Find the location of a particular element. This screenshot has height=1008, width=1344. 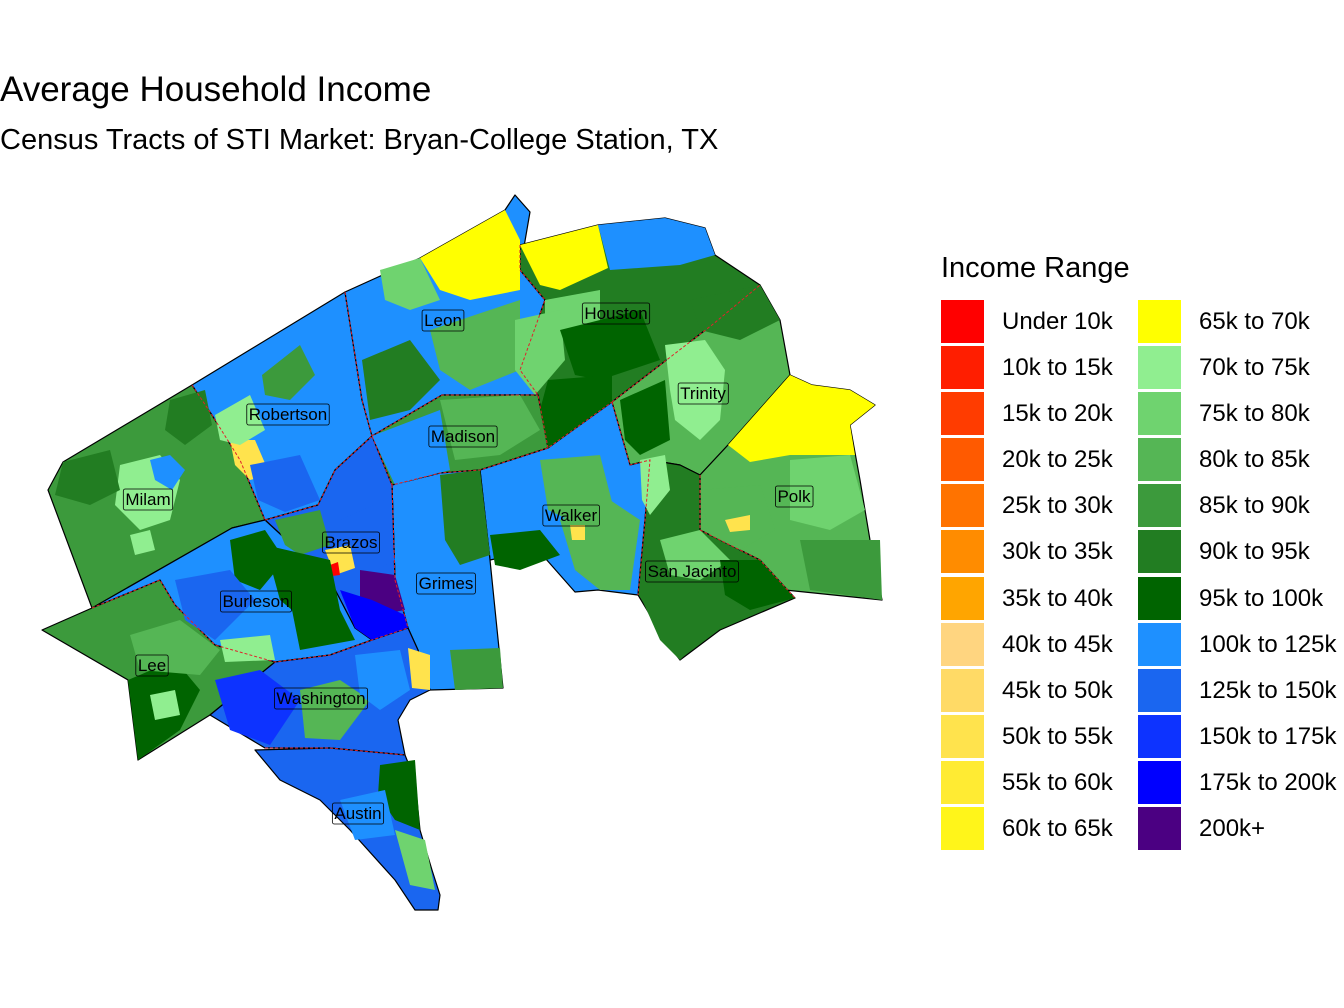

legend-title: Income Range is located at coordinates (1035, 268).